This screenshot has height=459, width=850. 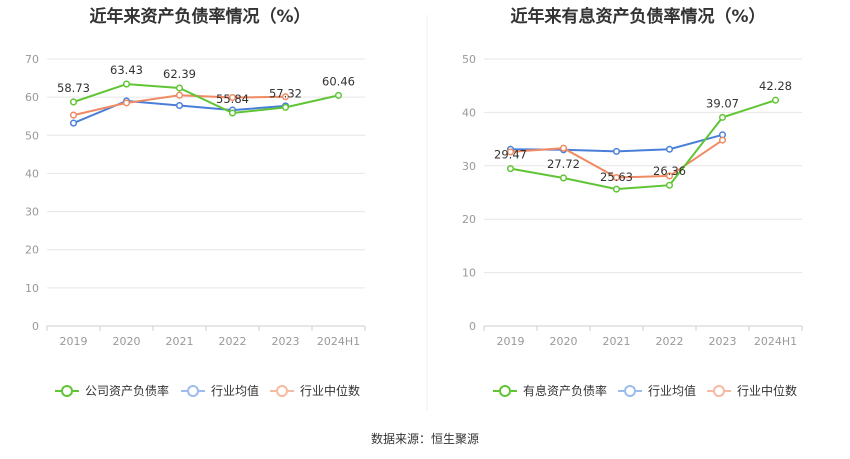 I want to click on legend-item: 有息资产负债率, so click(x=550, y=390).